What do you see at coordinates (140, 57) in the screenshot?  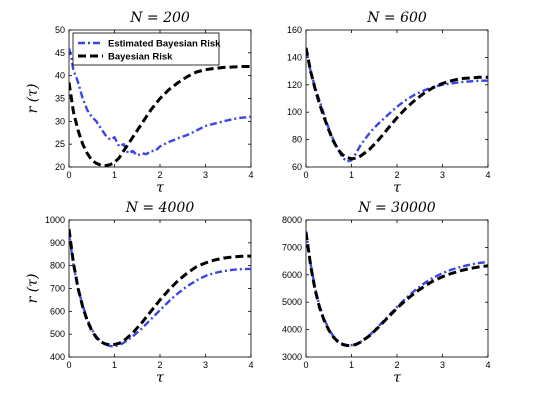 I see `legend-label: Bayesian Risk` at bounding box center [140, 57].